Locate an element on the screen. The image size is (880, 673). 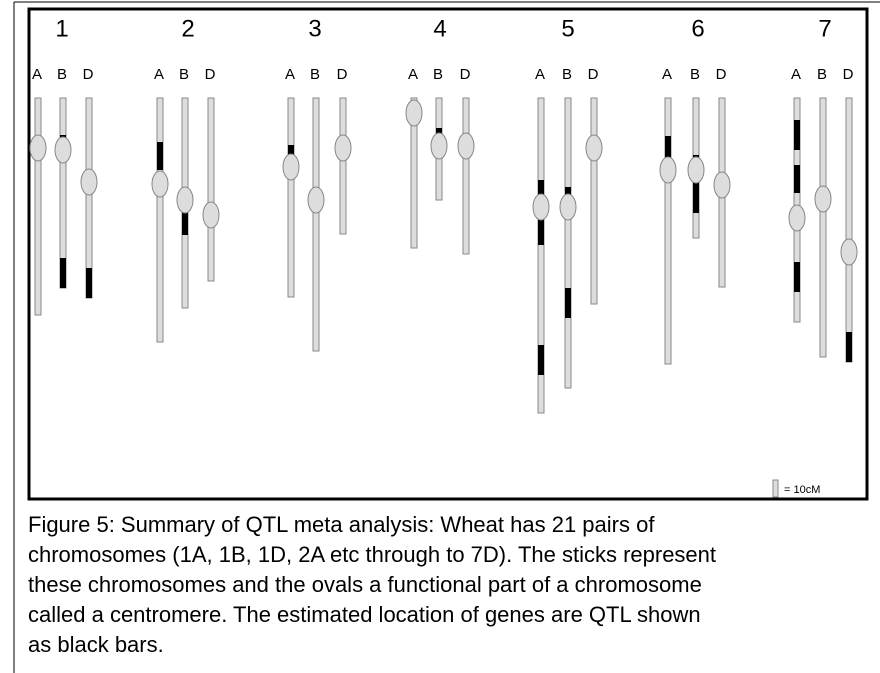
chromosome-group-number: 5 is located at coordinates (567, 28).